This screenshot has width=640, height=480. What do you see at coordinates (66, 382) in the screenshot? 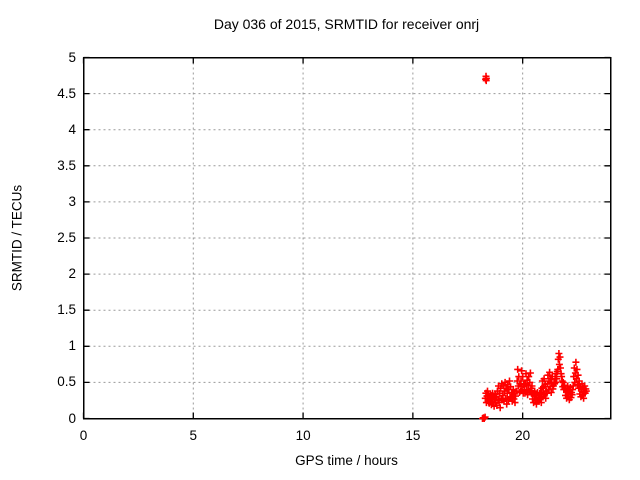
I see `y-tick-label: 0.5` at bounding box center [66, 382].